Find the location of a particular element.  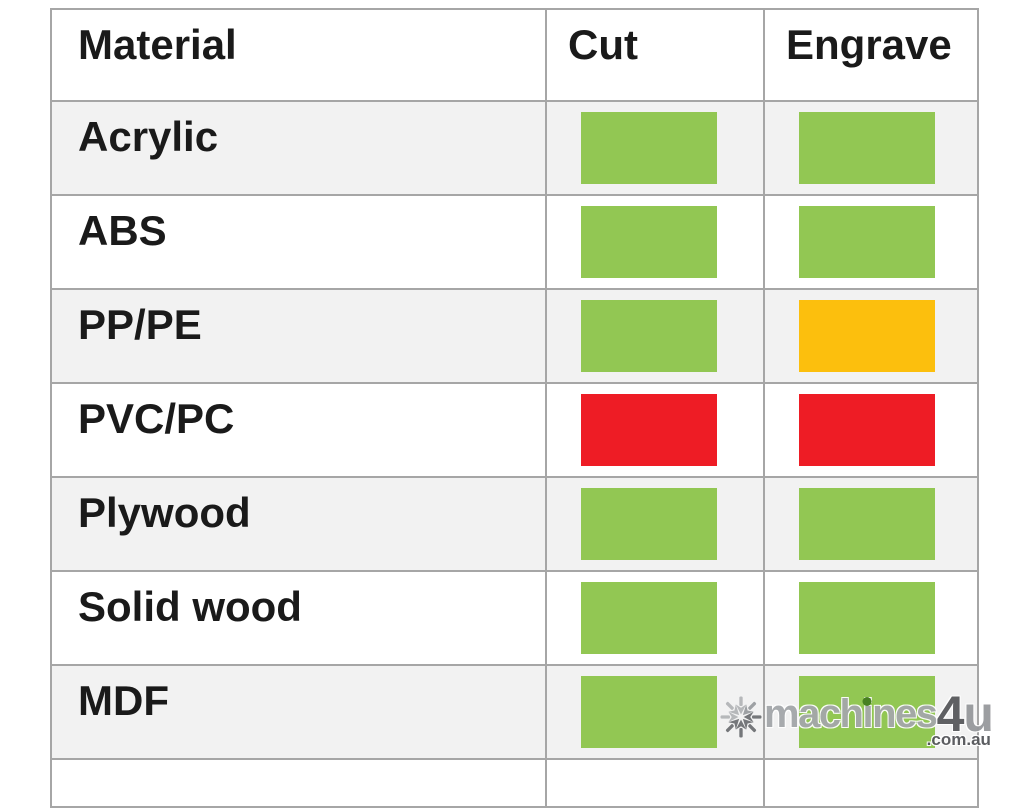

partial-row-cut-cell is located at coordinates (655, 783).